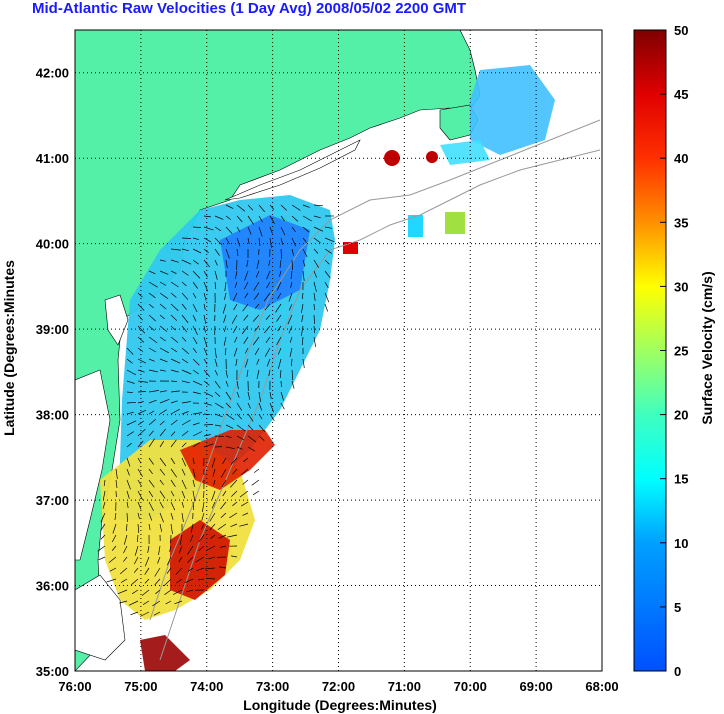 This screenshot has height=714, width=724. What do you see at coordinates (707, 347) in the screenshot?
I see `colorbar-label: Surface Velocity (cm/s)` at bounding box center [707, 347].